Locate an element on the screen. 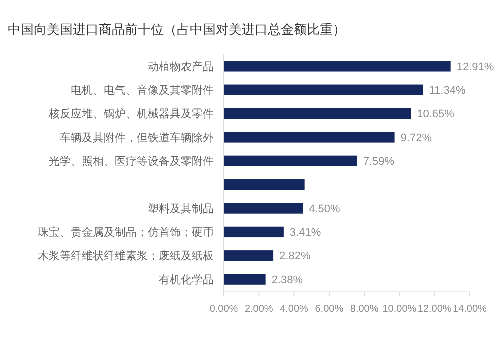  data-label: 10.65% is located at coordinates (436, 114).